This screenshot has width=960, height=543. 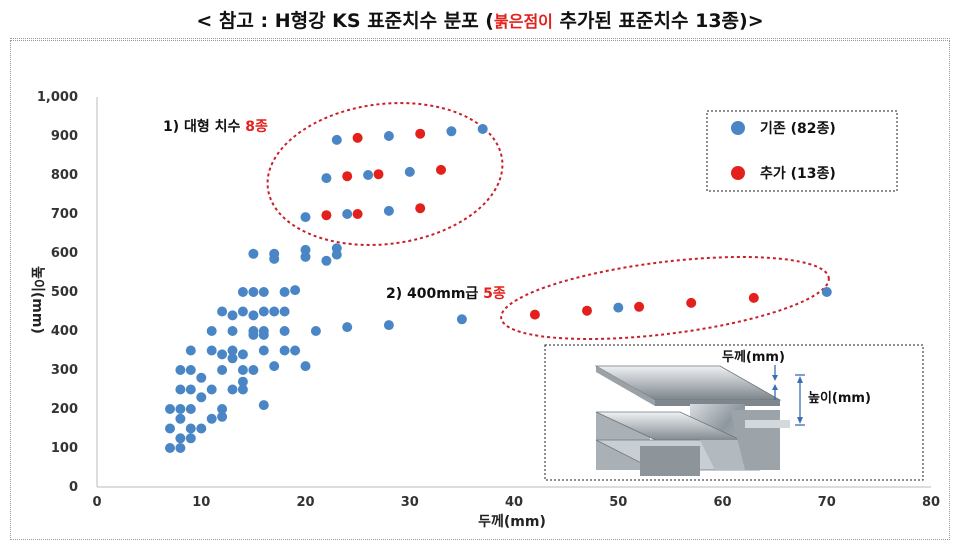 I want to click on group1-ellipse, so click(x=385, y=174).